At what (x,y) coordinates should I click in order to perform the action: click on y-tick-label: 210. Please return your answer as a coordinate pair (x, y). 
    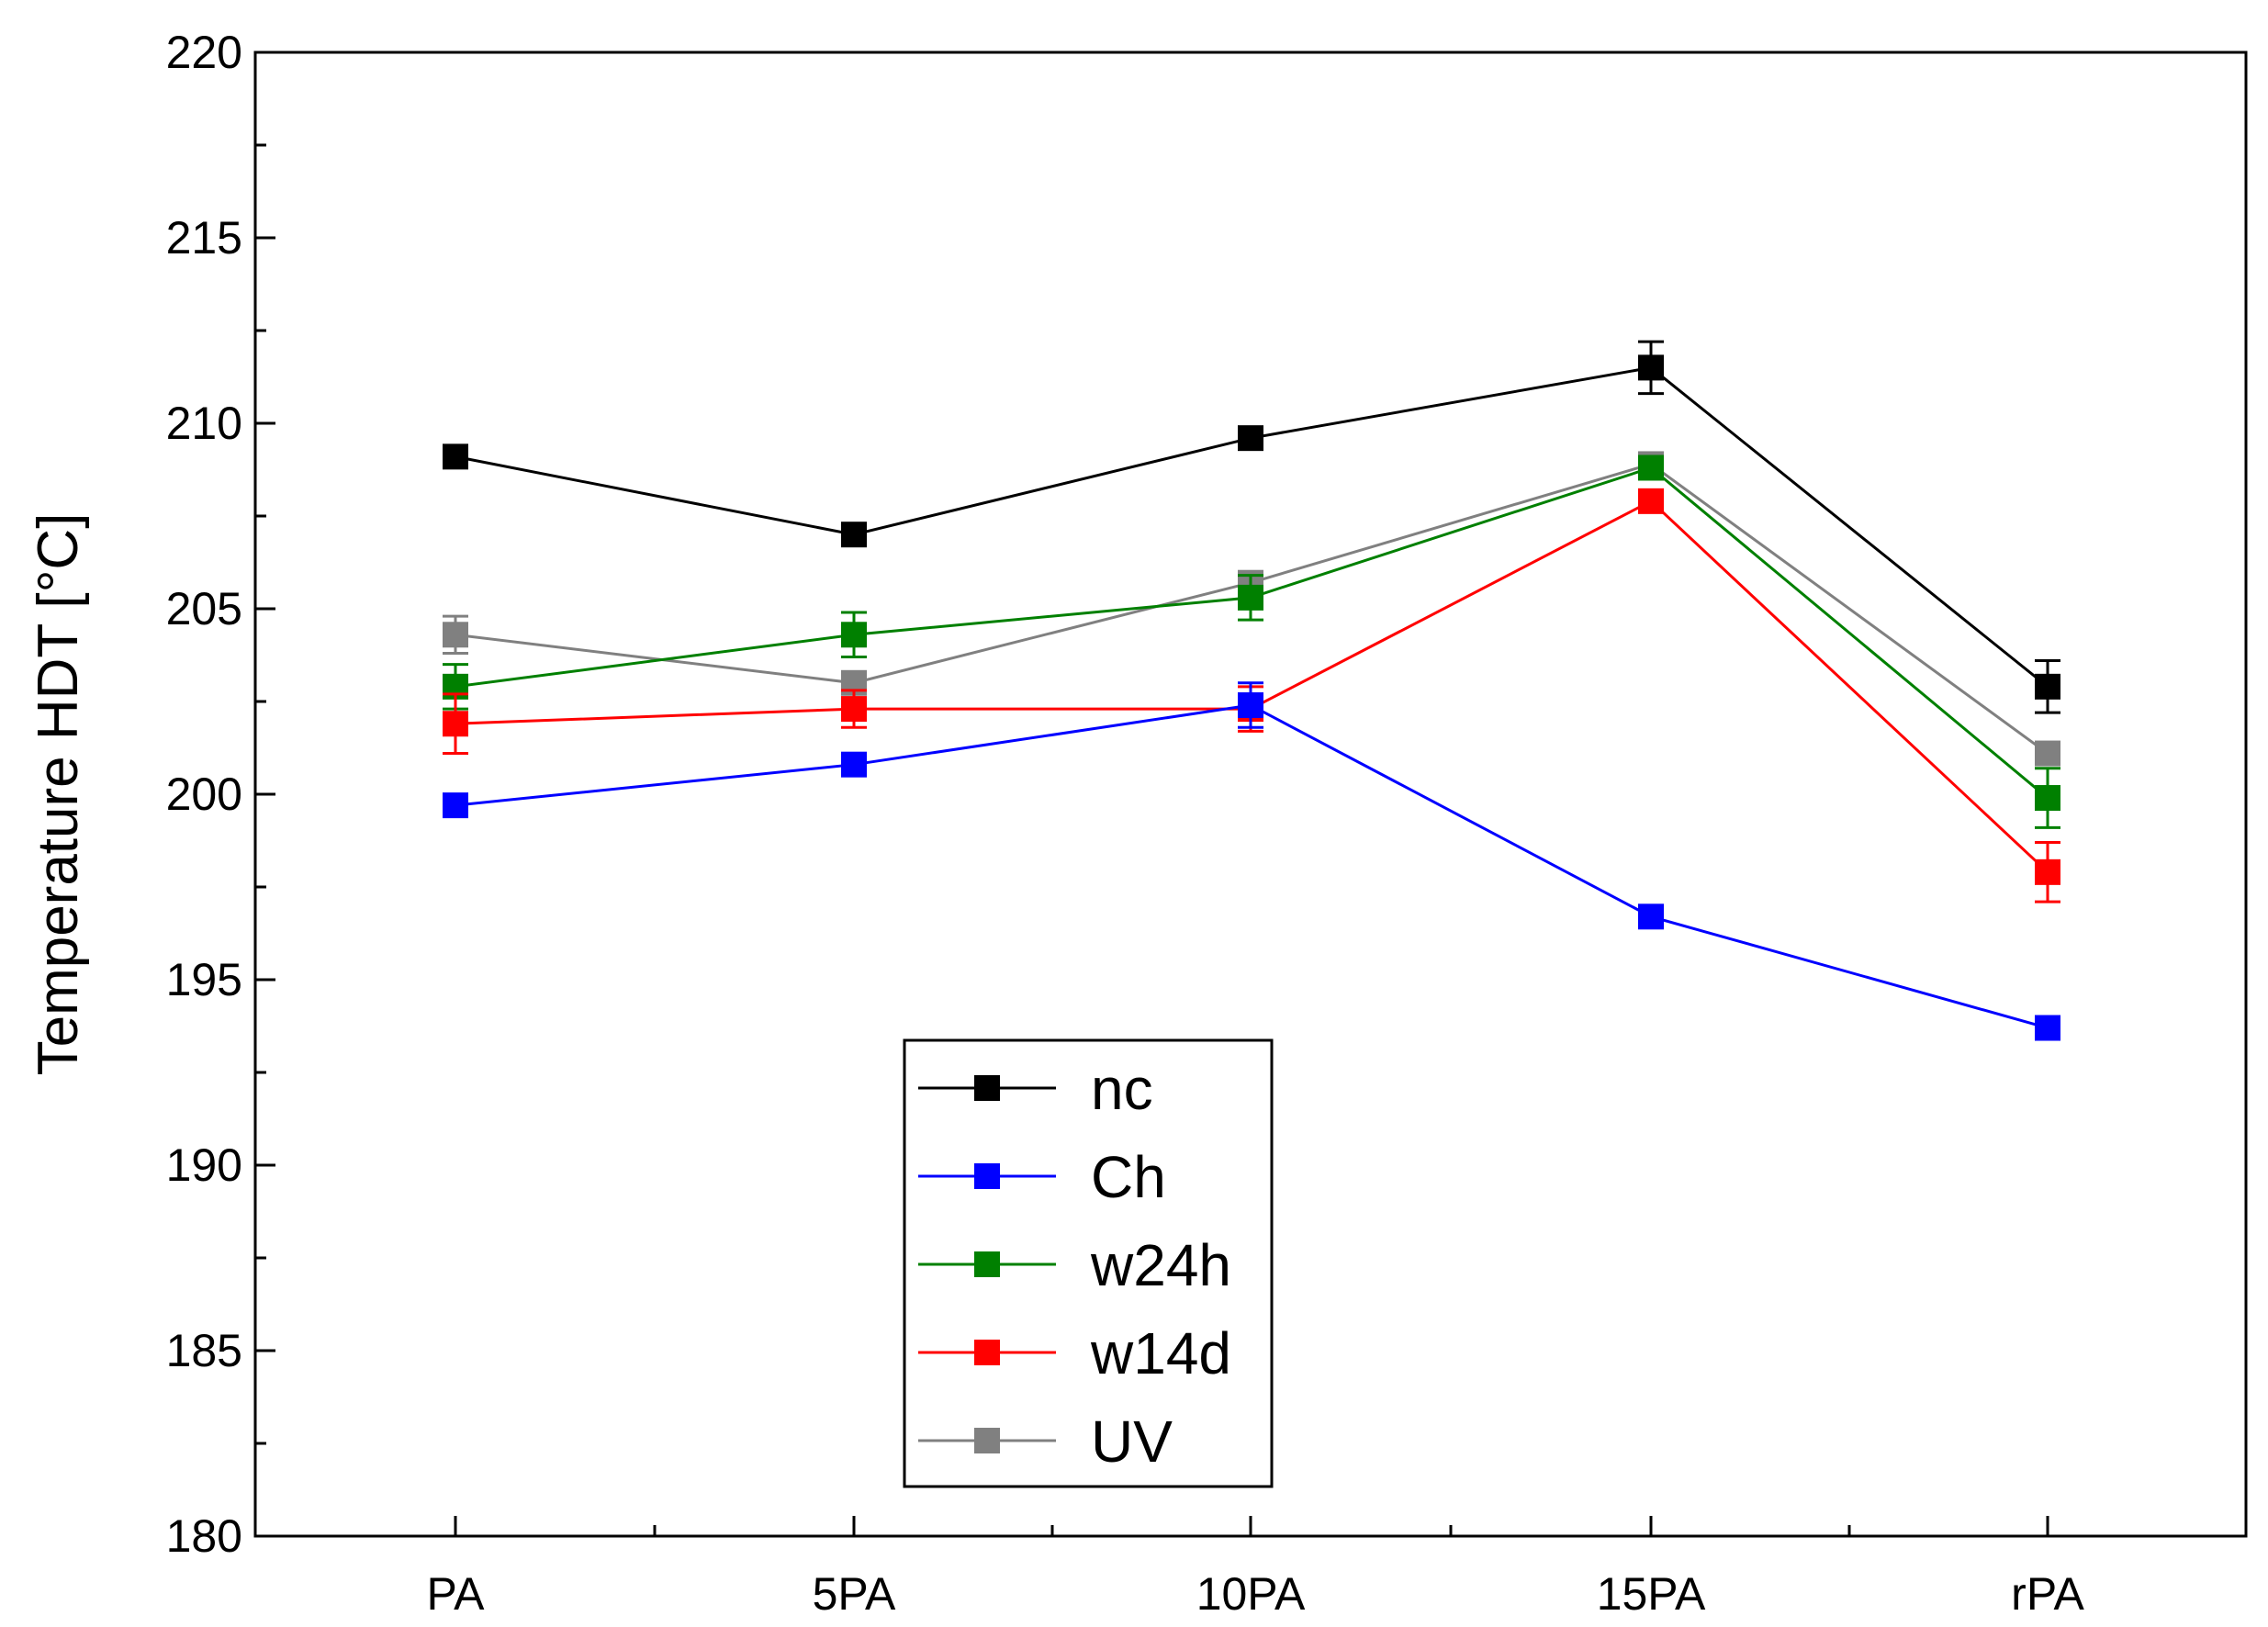
    Looking at the image, I should click on (204, 423).